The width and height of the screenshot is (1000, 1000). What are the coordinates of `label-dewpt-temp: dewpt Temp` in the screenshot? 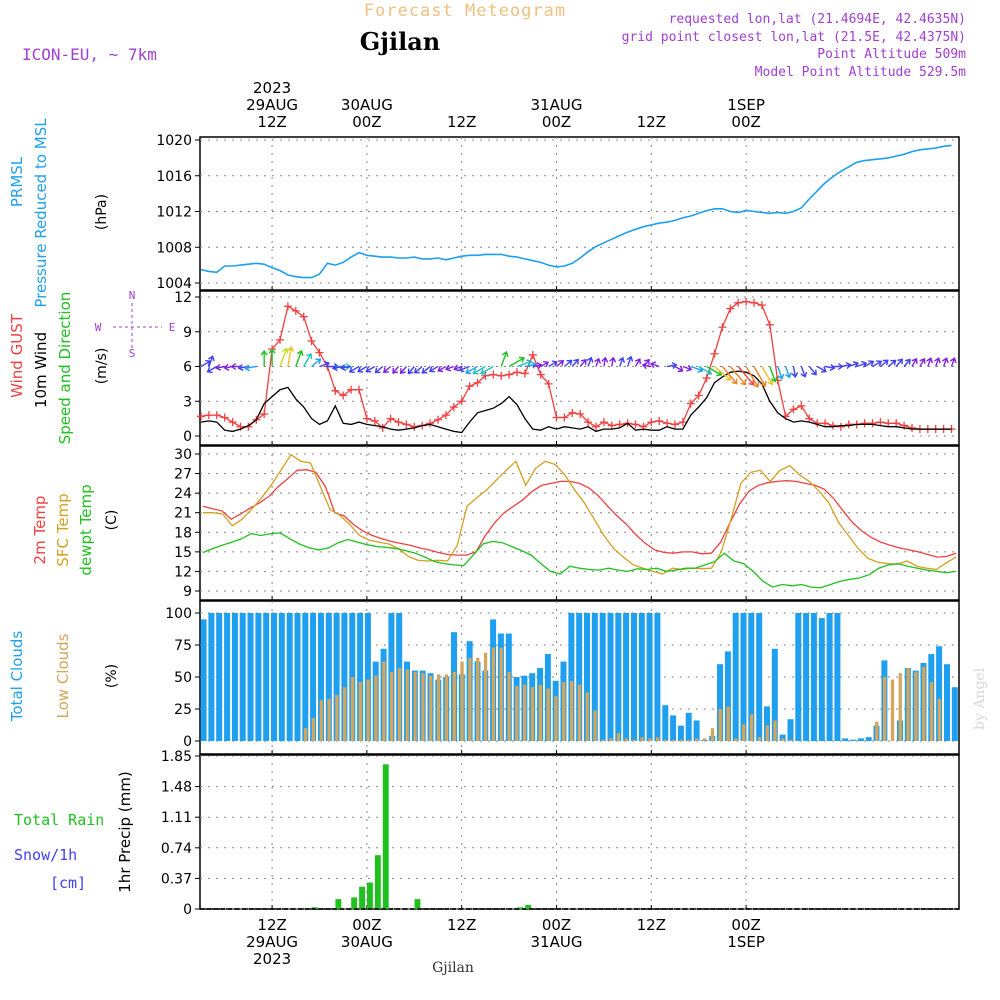 It's located at (86, 529).